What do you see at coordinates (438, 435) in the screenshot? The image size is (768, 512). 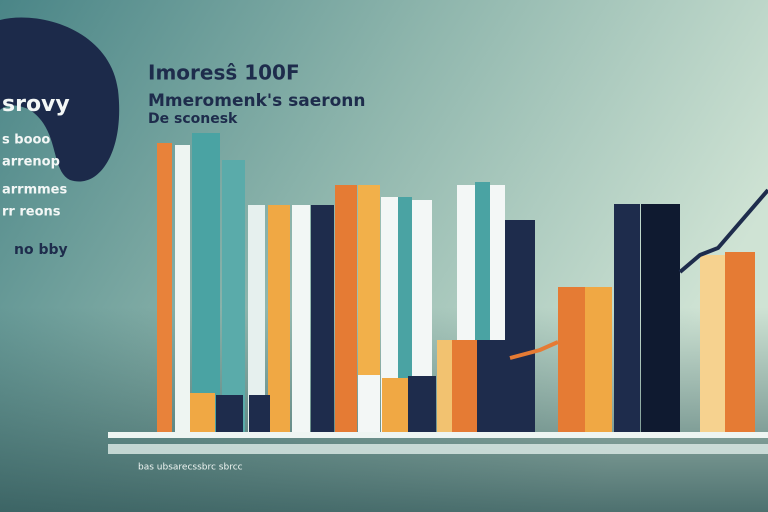 I see `axis-strip` at bounding box center [438, 435].